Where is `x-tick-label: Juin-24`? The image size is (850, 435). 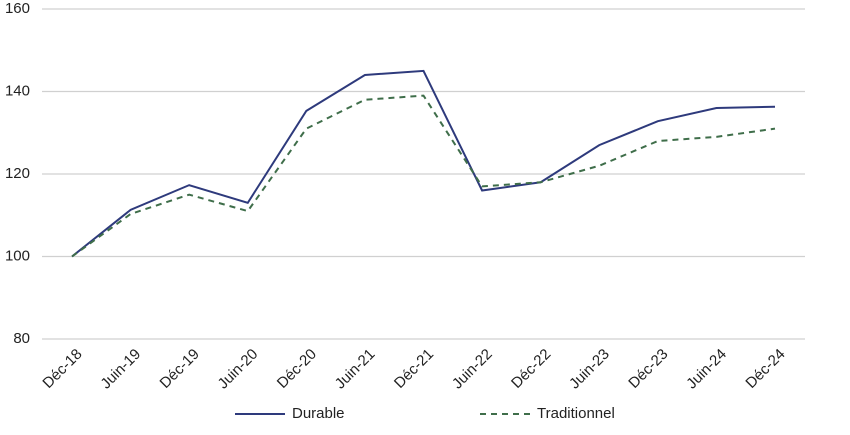
x-tick-label: Juin-24 is located at coordinates (706, 369).